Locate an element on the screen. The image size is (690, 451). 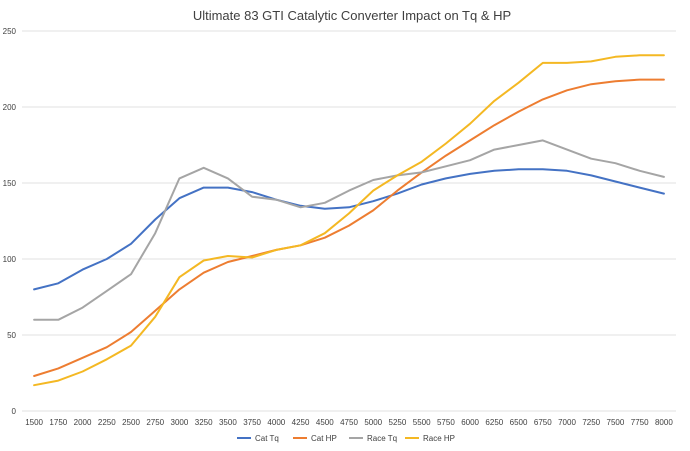
x-tick-label: 4750 is located at coordinates (349, 422).